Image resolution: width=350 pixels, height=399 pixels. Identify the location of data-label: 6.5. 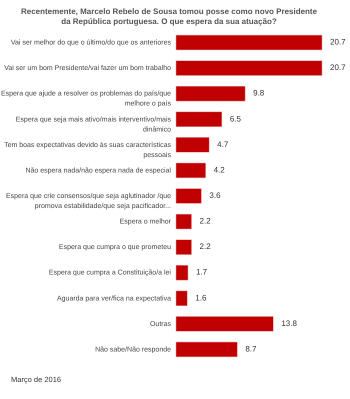
(236, 119).